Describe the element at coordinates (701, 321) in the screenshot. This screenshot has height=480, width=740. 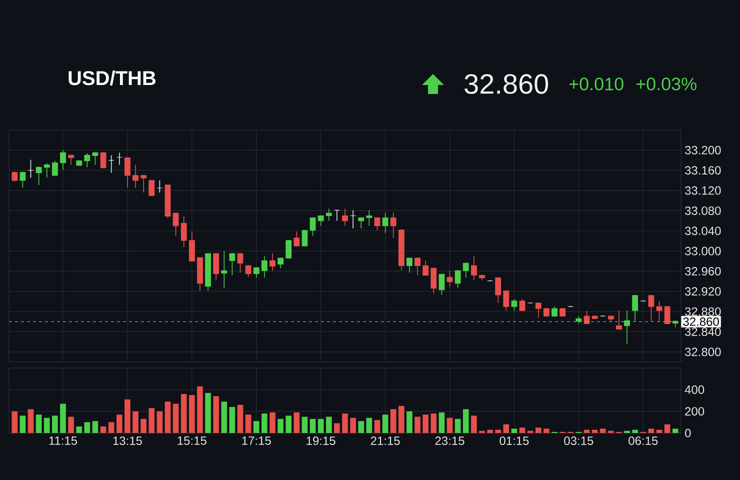
I see `ref-line-label: 32.860` at that location.